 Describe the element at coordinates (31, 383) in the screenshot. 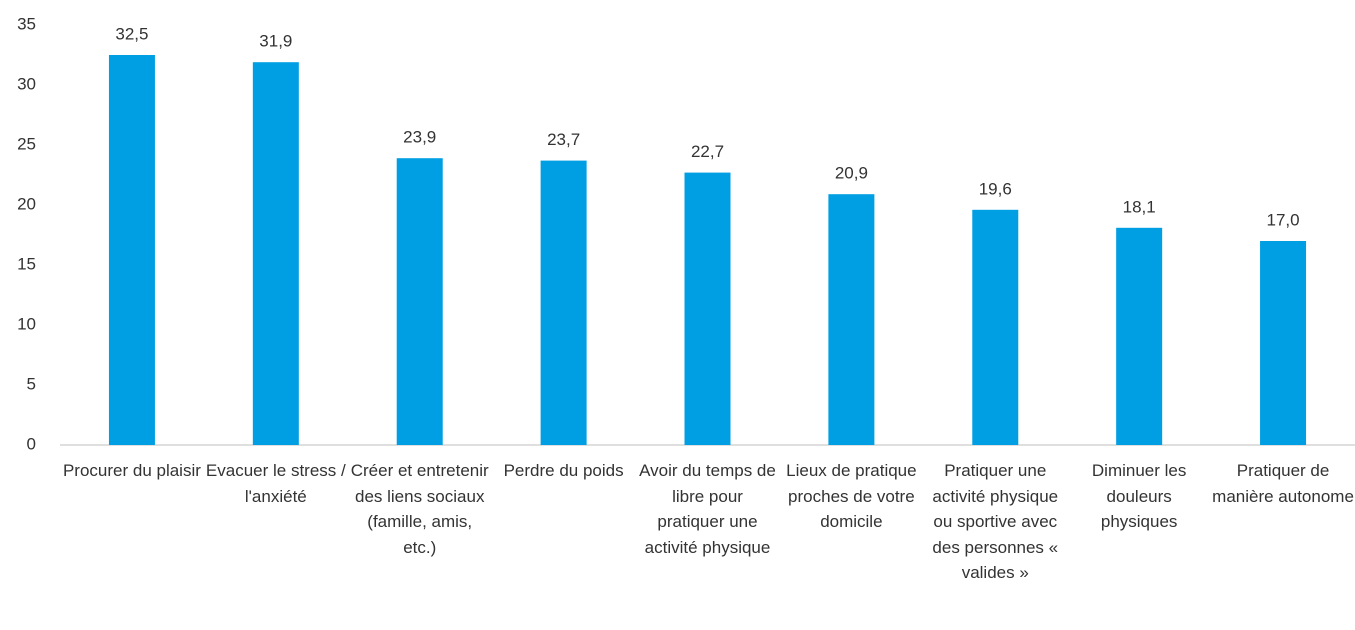

I see `y-tick-label: 5` at that location.